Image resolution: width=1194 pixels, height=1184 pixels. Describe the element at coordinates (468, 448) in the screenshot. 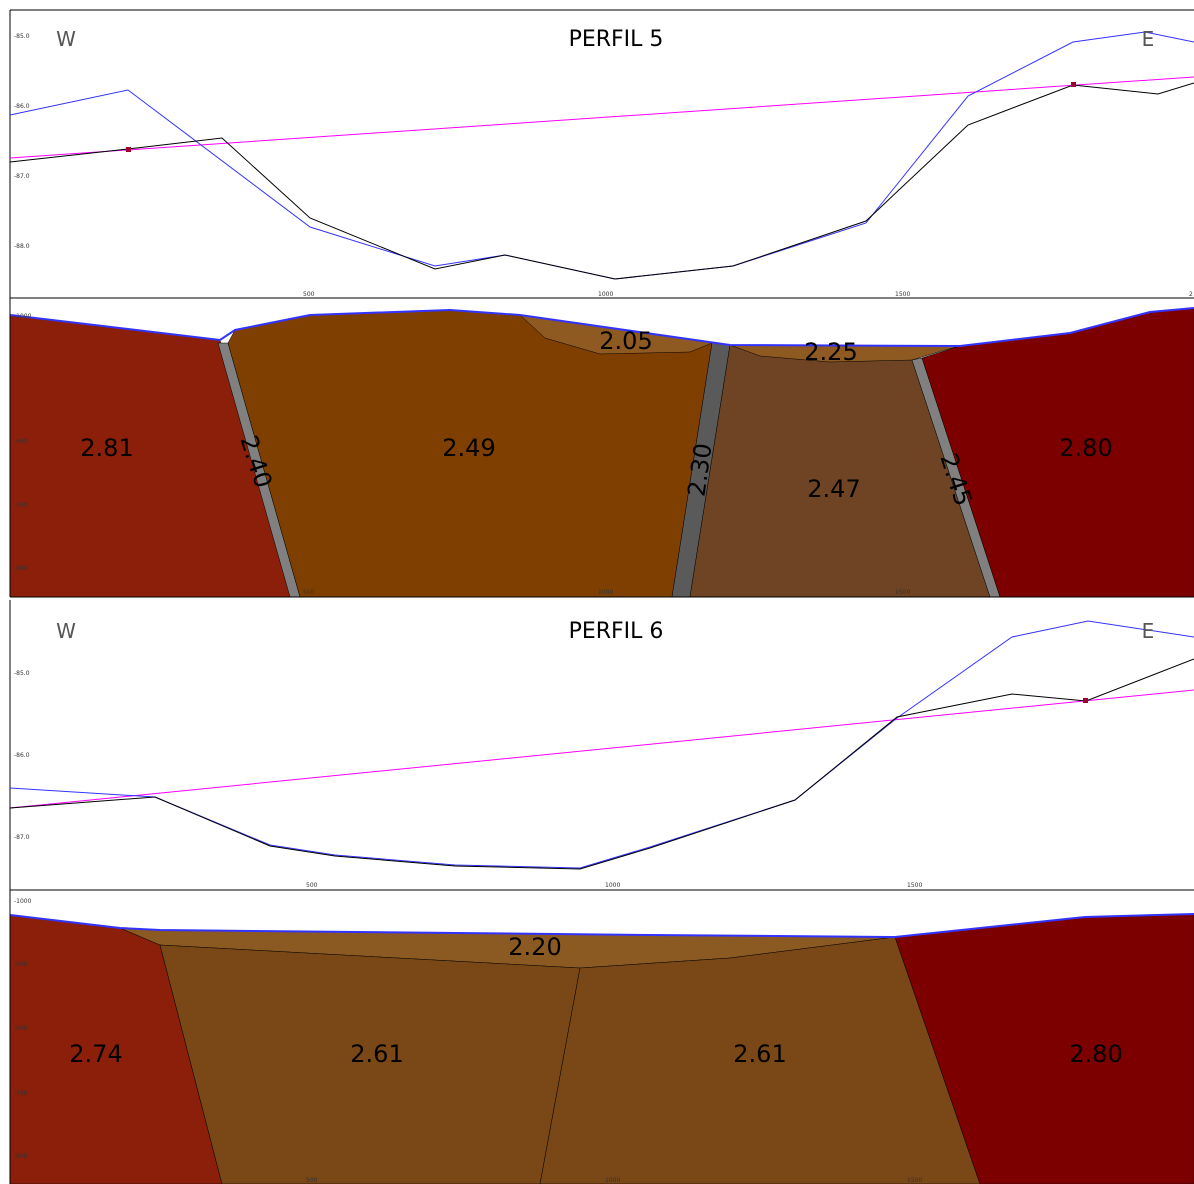

I see `density-label: 2.49` at that location.